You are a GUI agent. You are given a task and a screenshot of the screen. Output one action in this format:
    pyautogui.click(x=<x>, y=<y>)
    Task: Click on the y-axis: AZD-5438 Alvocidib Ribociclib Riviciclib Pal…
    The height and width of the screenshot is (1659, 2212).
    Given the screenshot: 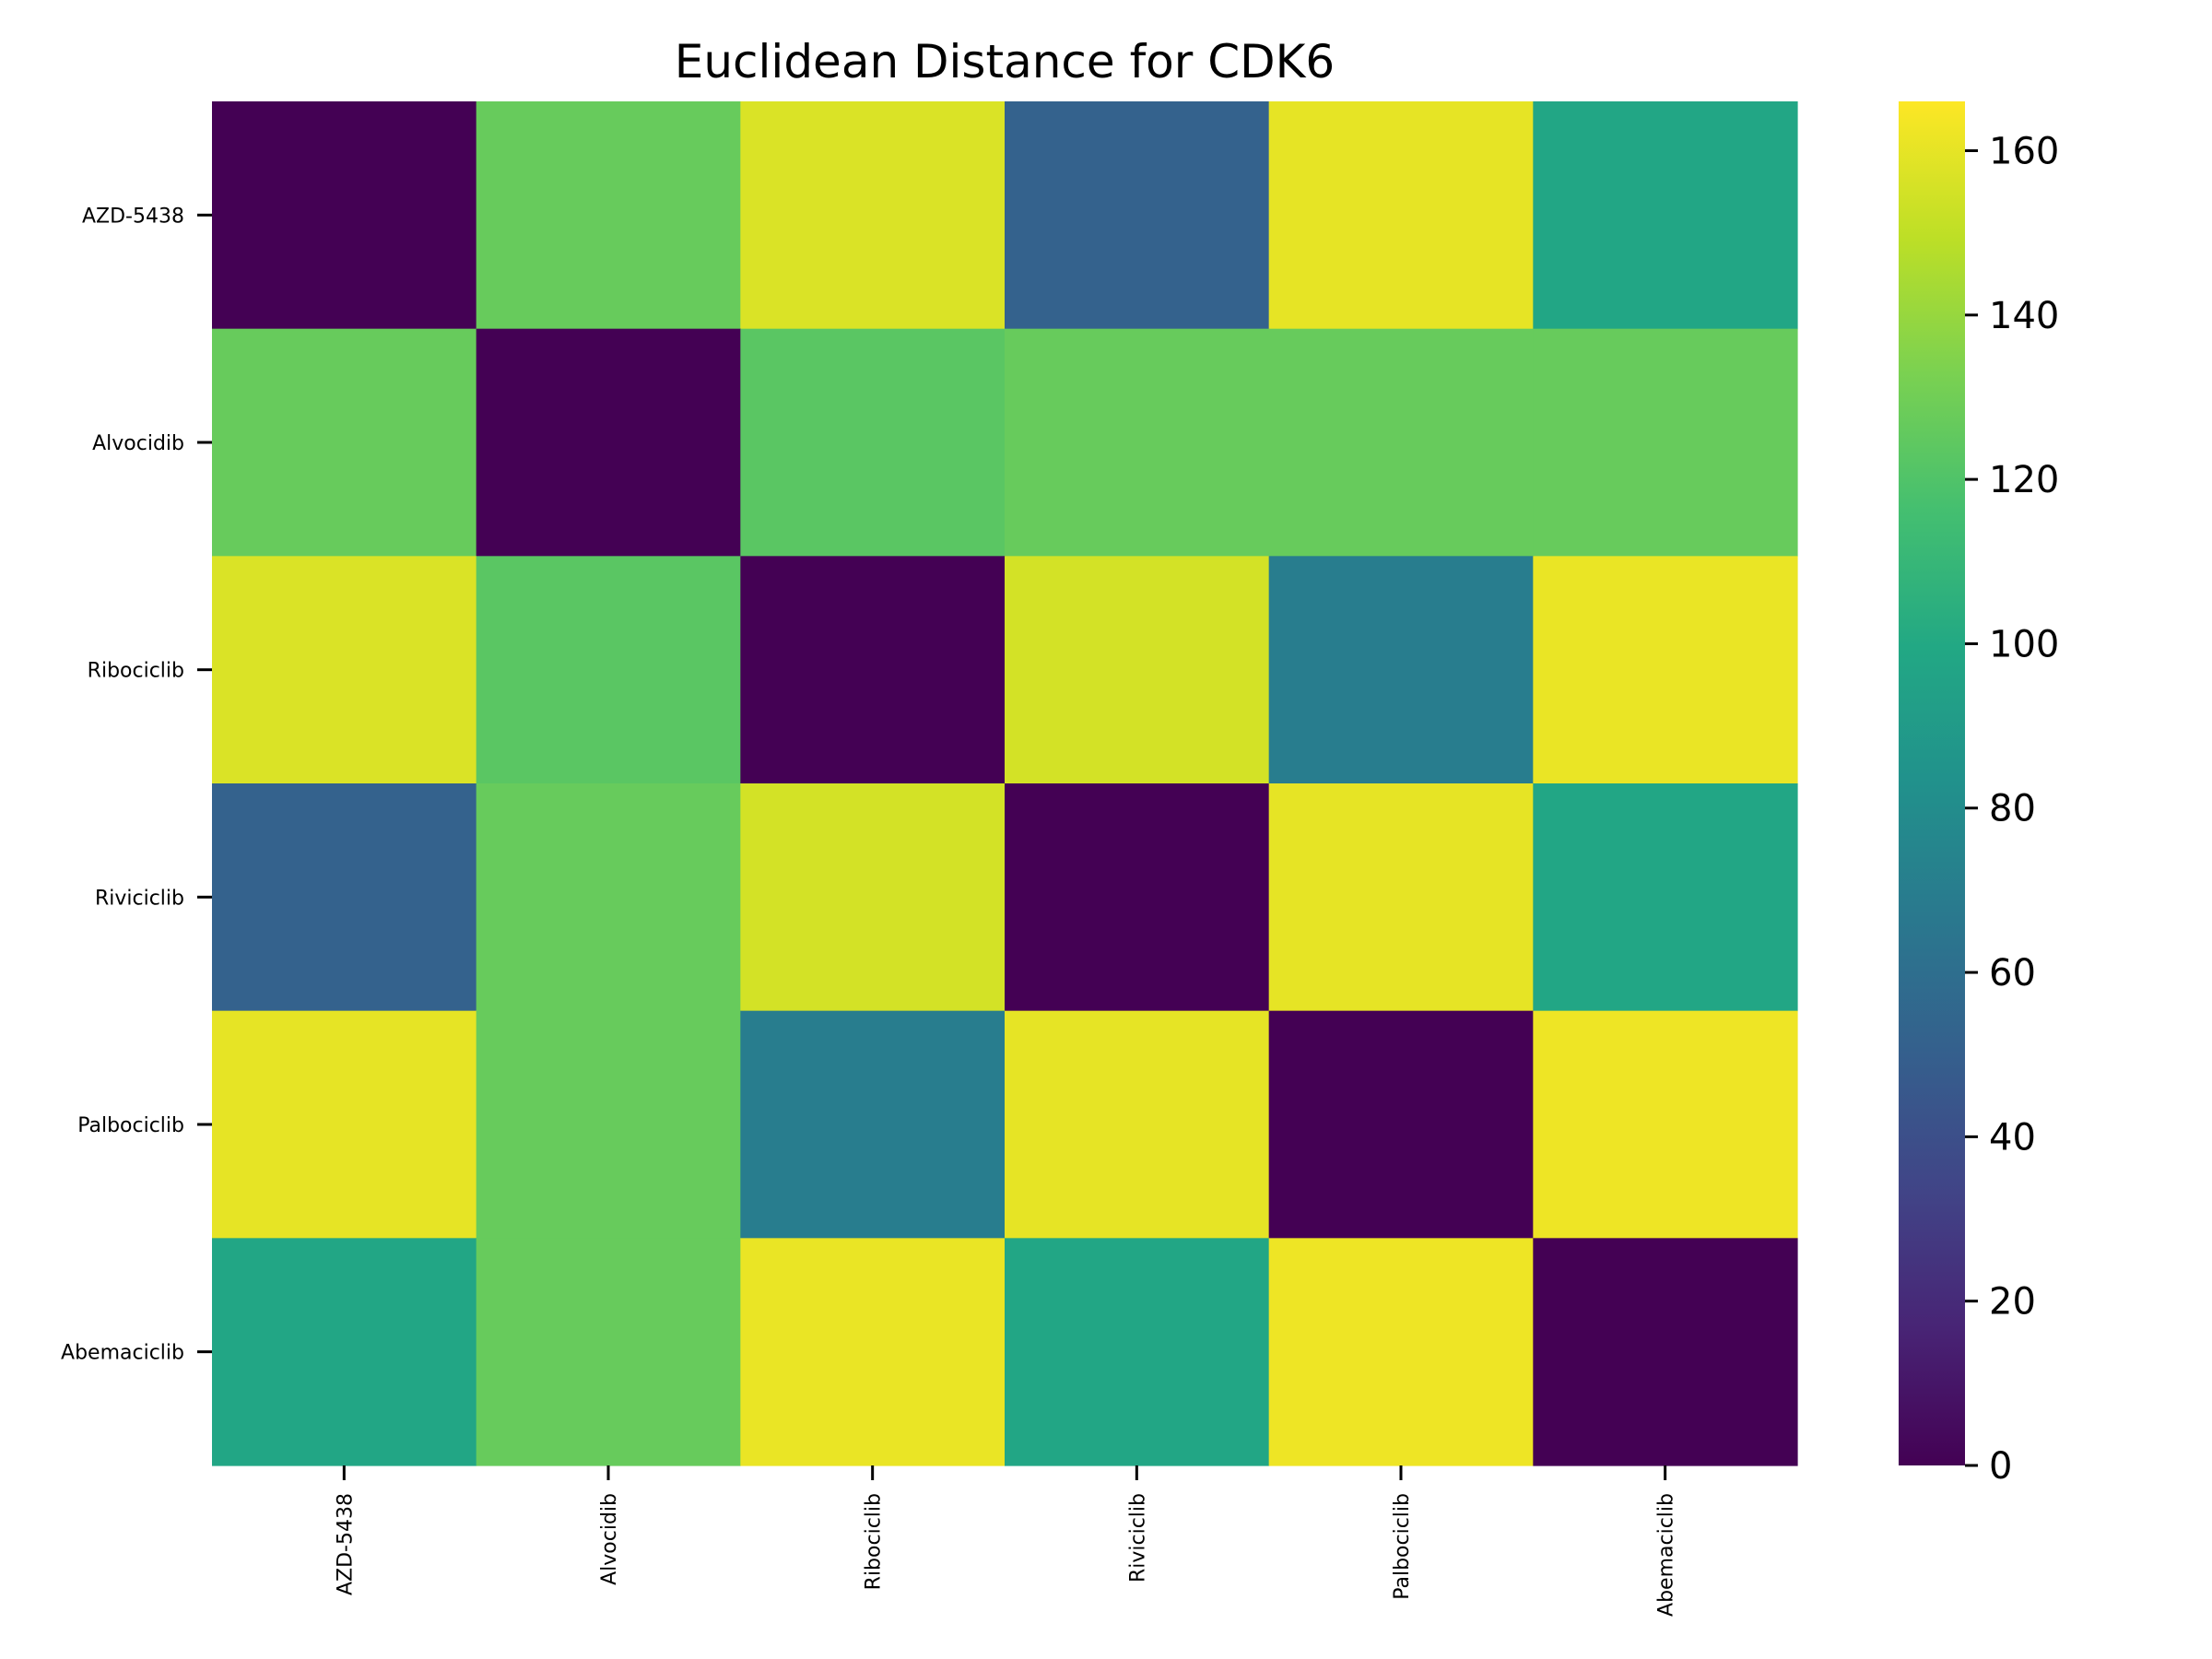 What is the action you would take?
    pyautogui.click(x=136, y=785)
    